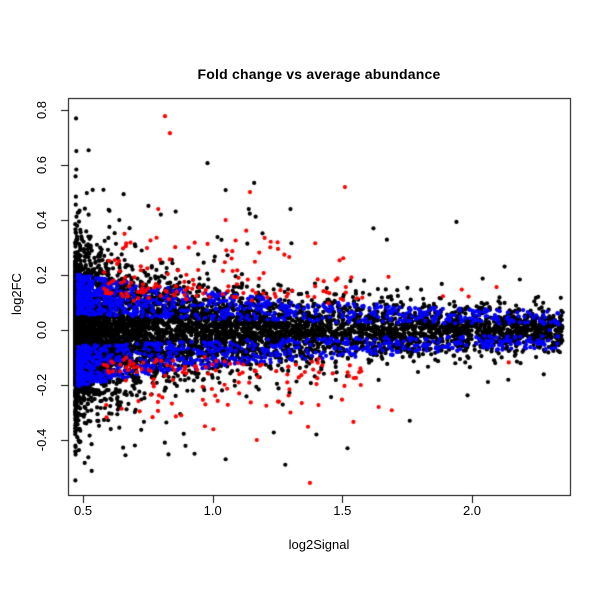 Image resolution: width=600 pixels, height=600 pixels. I want to click on y-tick-label: 0.2, so click(41, 275).